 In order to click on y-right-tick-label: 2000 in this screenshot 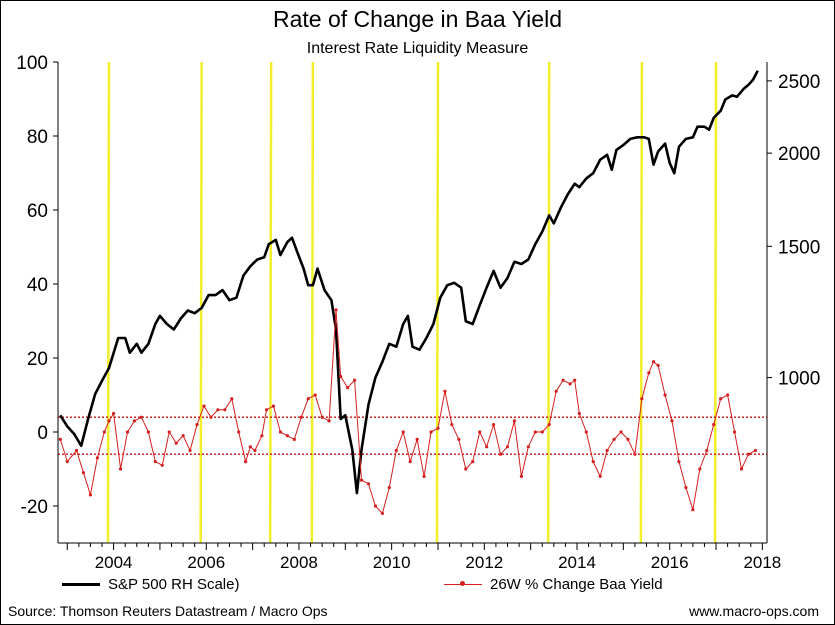, I will do `click(799, 154)`.